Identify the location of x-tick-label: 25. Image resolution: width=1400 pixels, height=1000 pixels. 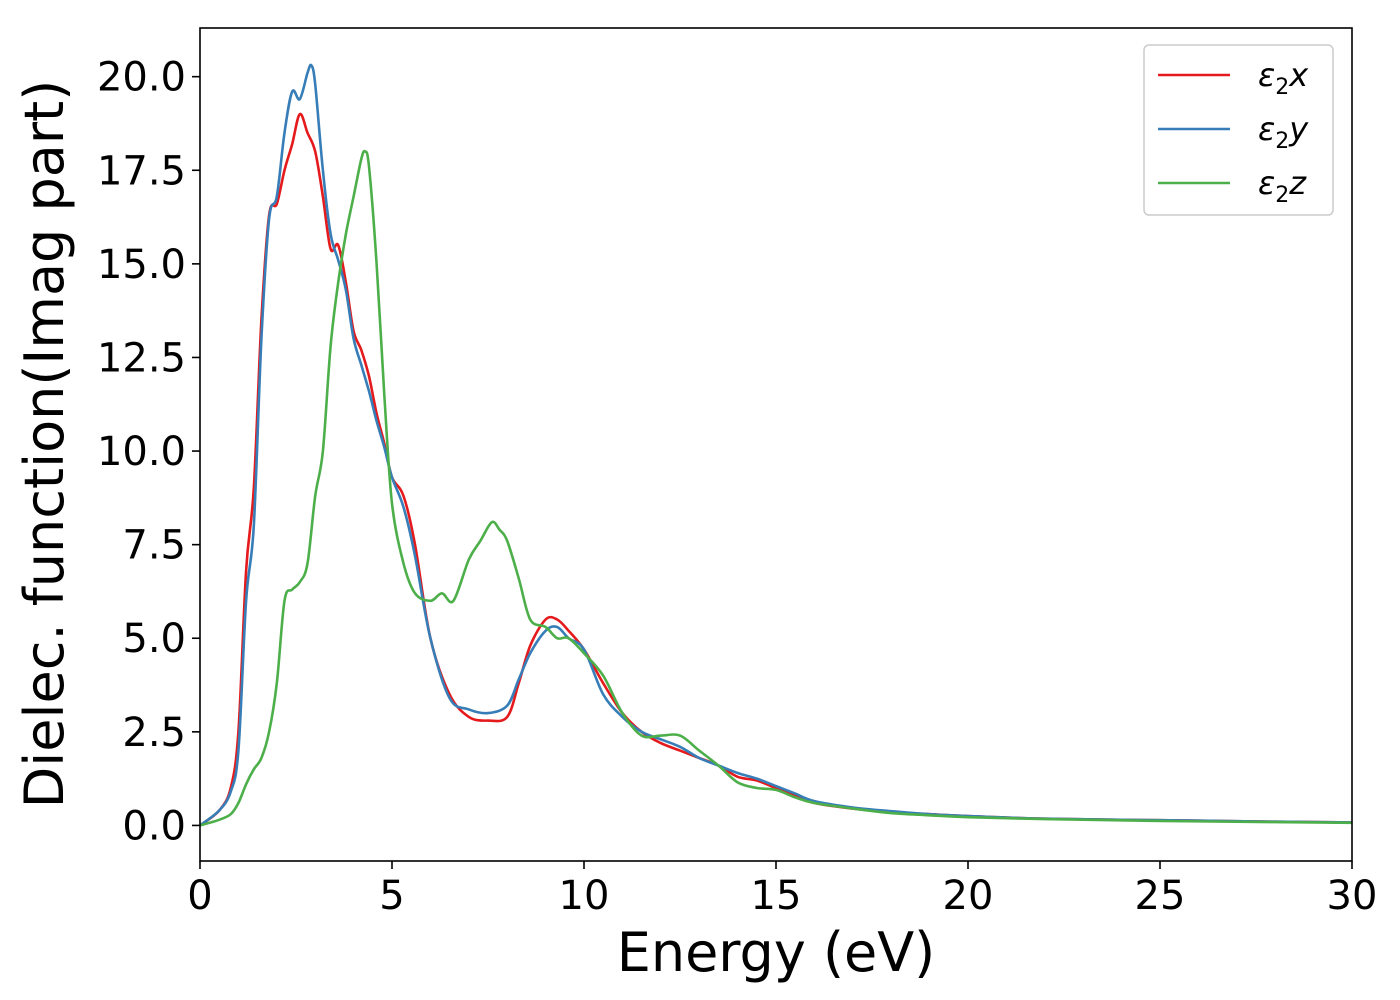
(1160, 896).